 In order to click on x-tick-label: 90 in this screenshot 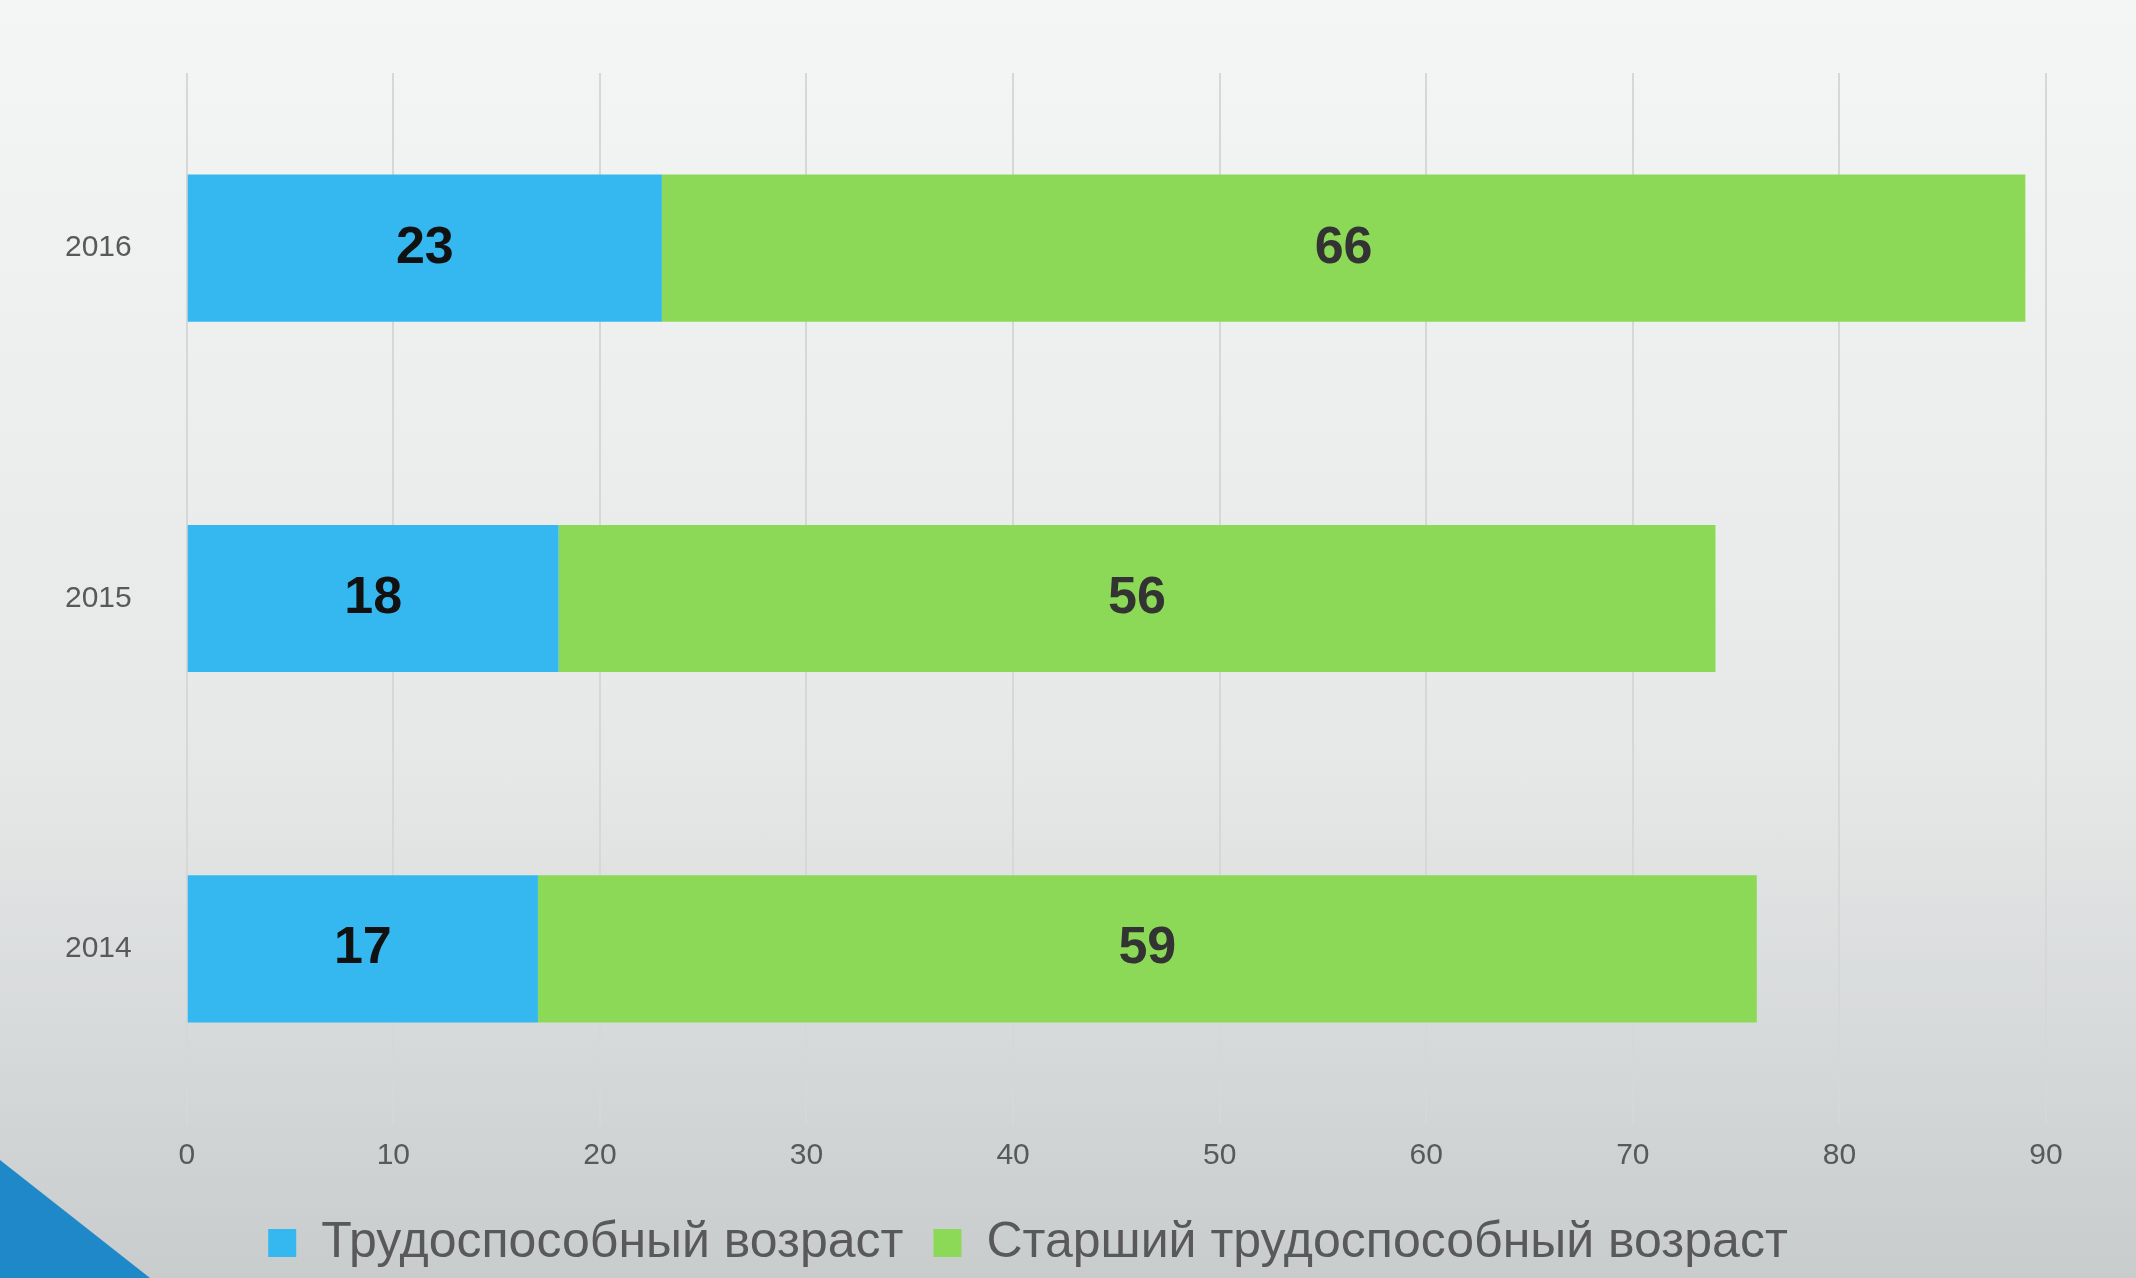, I will do `click(2046, 1154)`.